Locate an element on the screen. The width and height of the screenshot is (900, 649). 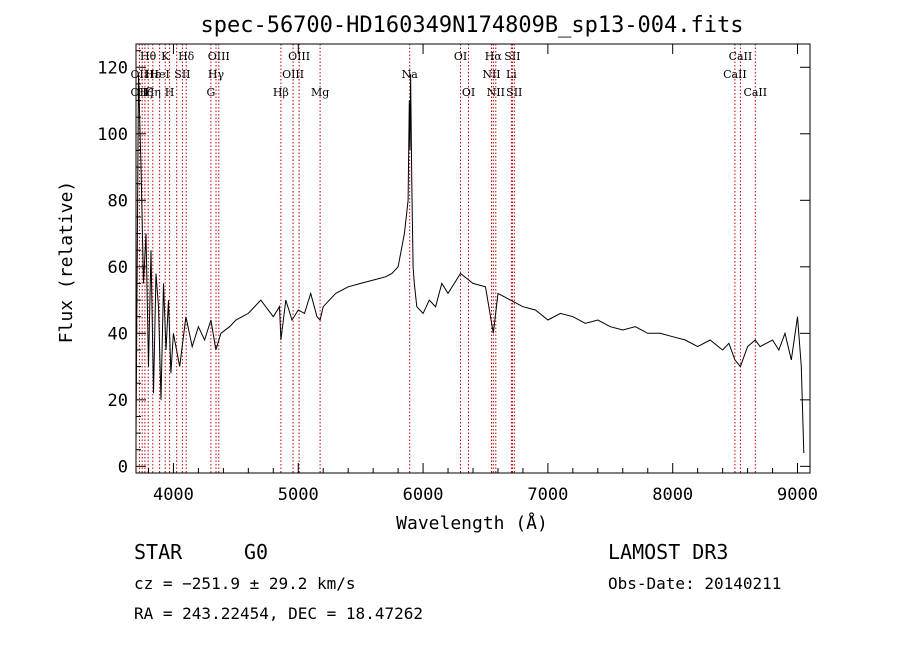
line-label-28: SII is located at coordinates (514, 92).